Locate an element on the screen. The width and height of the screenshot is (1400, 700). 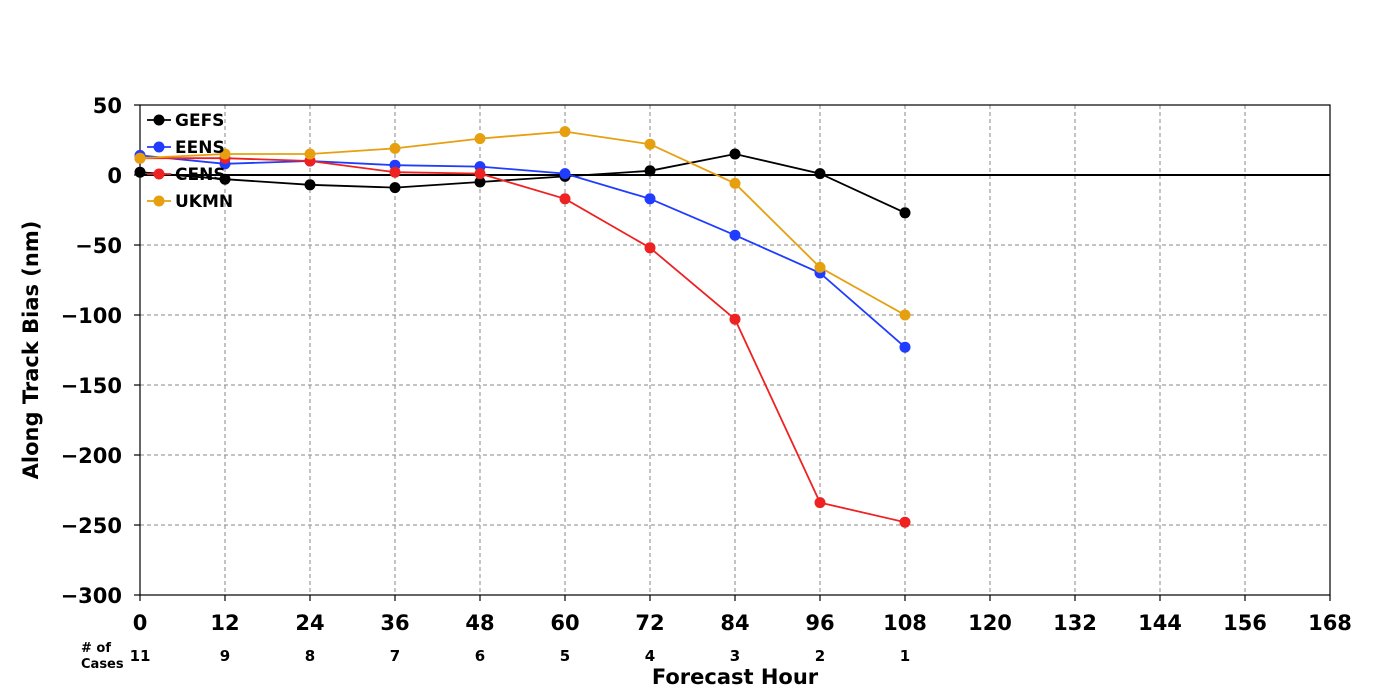
x-tick-label: 84 is located at coordinates (734, 623).